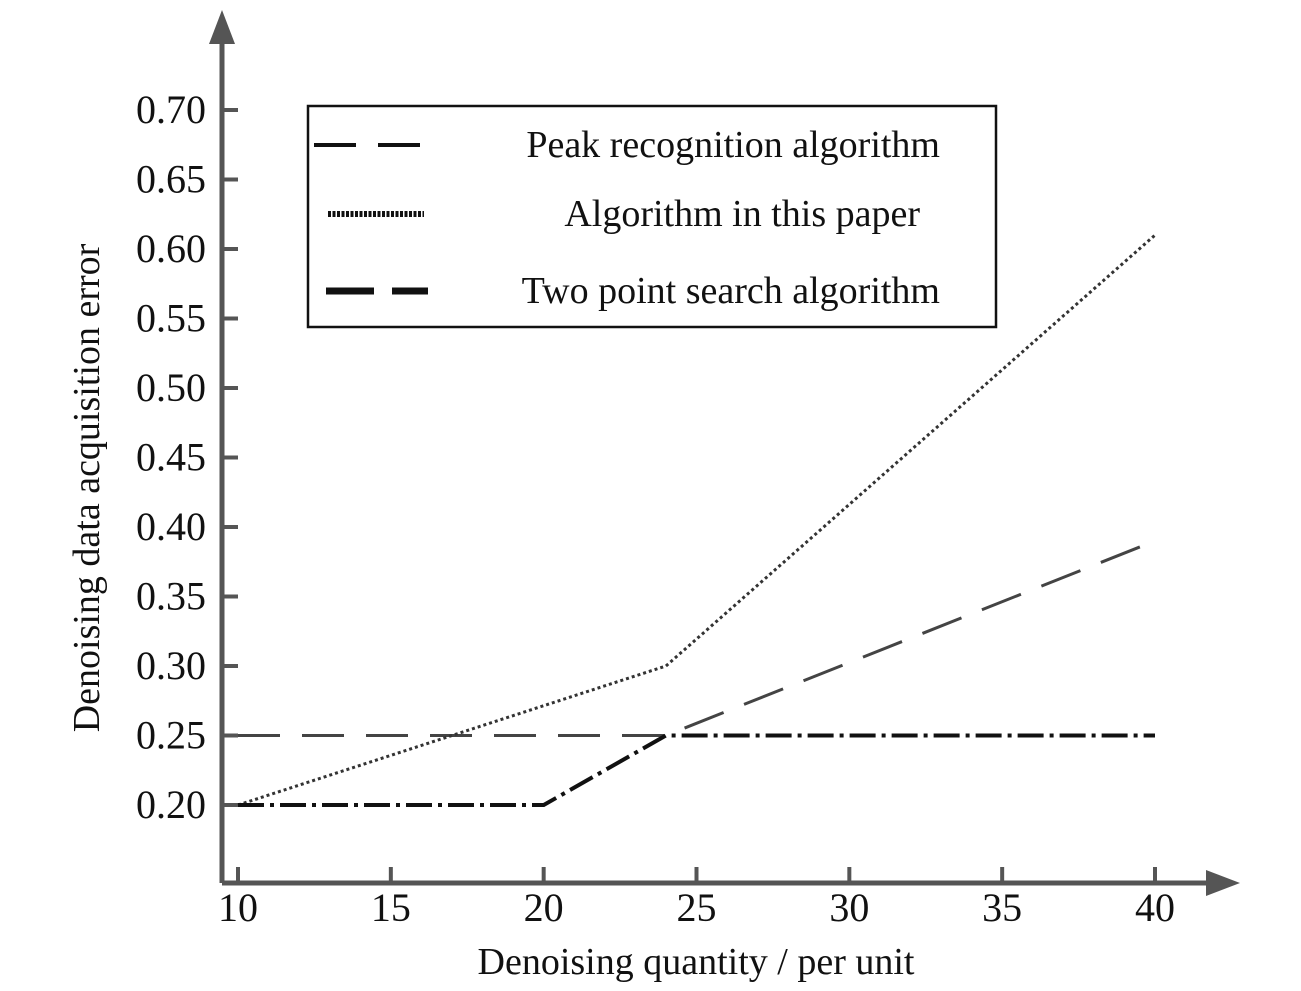 The width and height of the screenshot is (1301, 991). I want to click on y-tick-label: 0.20, so click(171, 804).